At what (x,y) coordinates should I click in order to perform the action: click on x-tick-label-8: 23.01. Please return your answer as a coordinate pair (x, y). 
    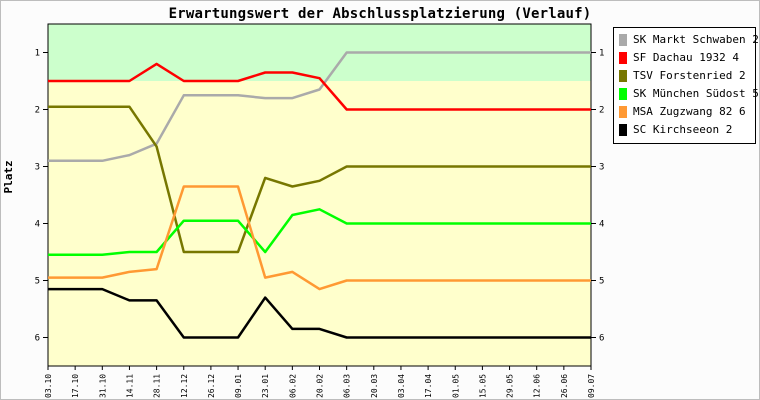
    Looking at the image, I should click on (265, 386).